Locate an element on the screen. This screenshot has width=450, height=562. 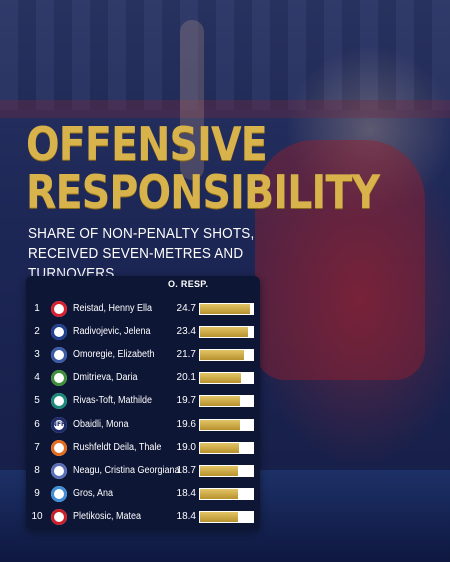
player-name: Dmitrieva, Daria is located at coordinates (105, 378).